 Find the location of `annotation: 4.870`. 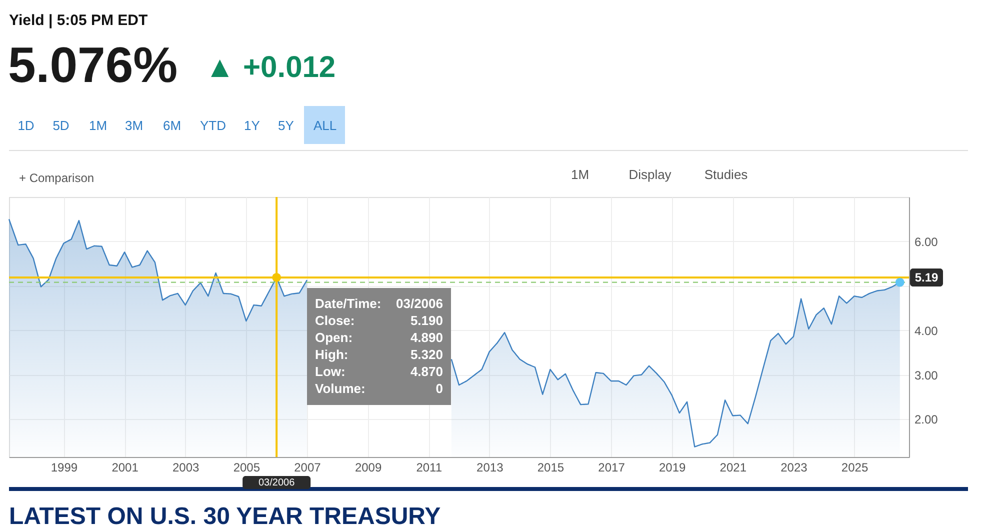

annotation: 4.870 is located at coordinates (426, 371).